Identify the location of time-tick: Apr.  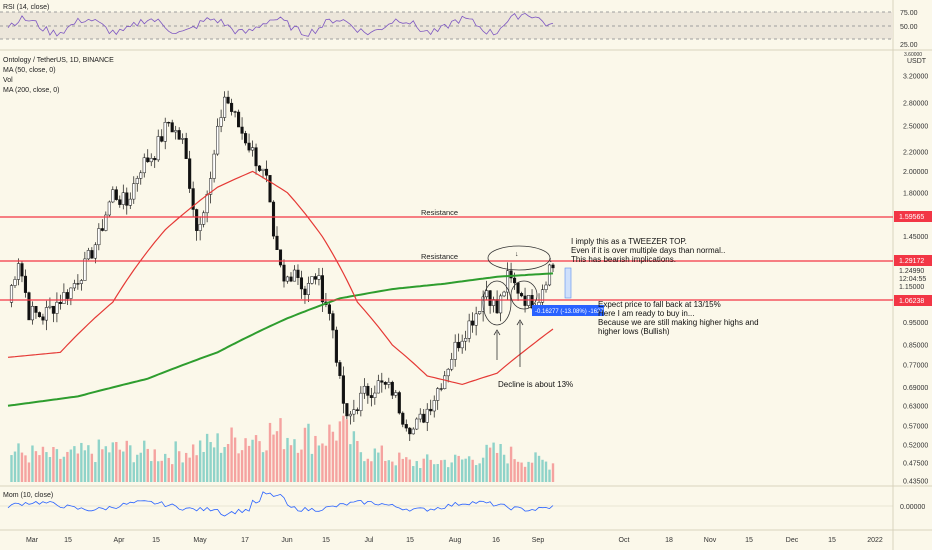
(120, 540).